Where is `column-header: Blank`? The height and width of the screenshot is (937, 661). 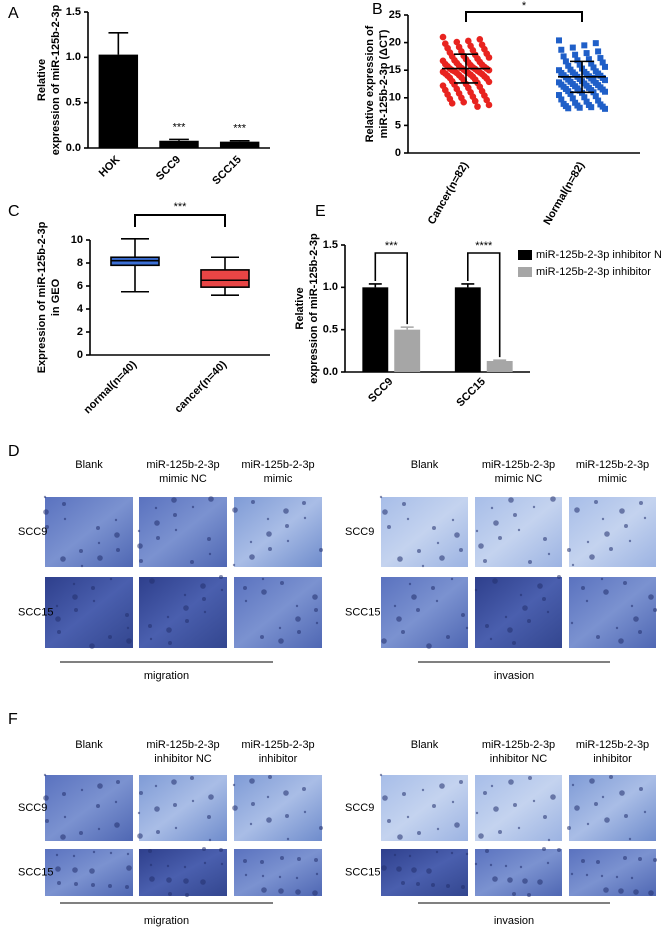
column-header: Blank is located at coordinates (425, 465).